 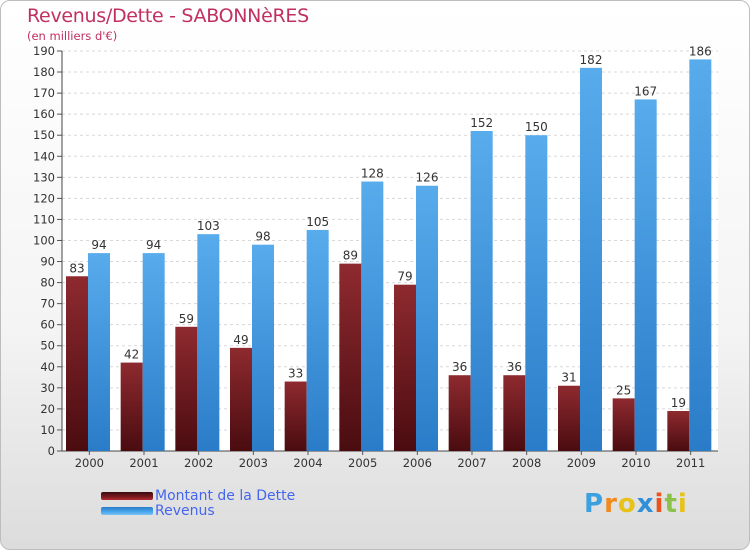 I want to click on y-tick-label: 180, so click(x=44, y=72).